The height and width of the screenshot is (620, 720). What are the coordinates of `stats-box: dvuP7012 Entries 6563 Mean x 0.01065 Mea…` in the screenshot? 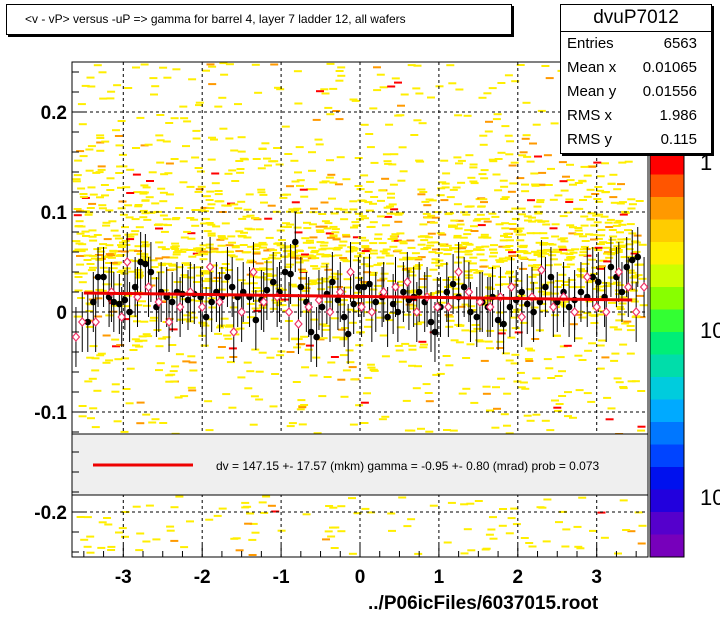 It's located at (636, 79).